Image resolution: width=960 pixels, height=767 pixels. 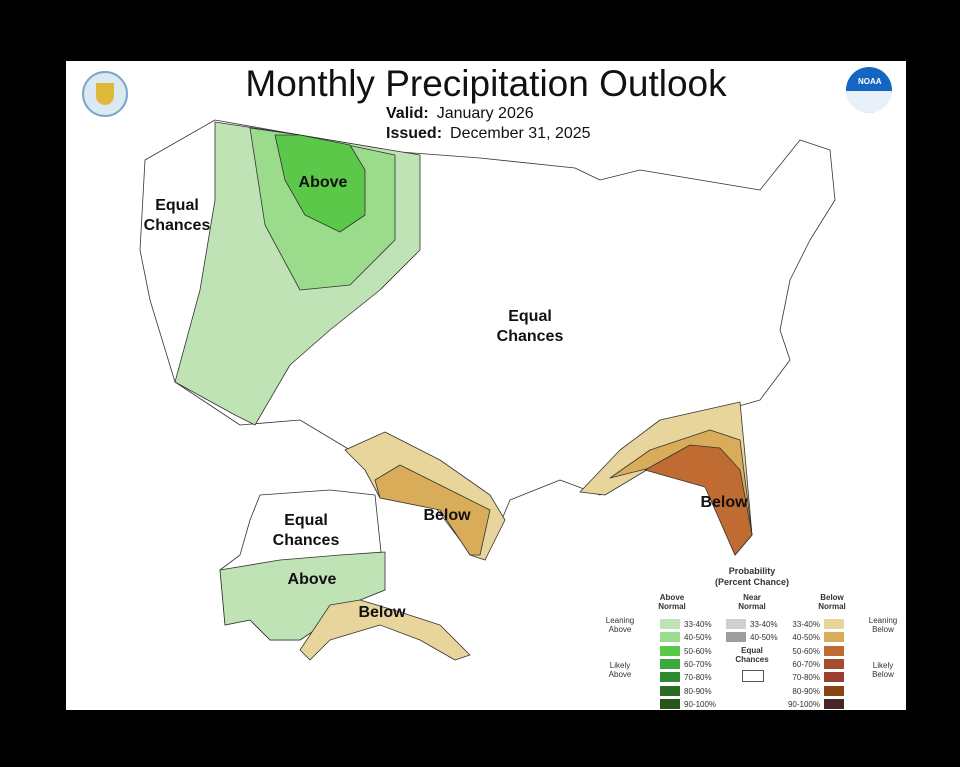 I want to click on equal-chances-2: Chances, so click(x=752, y=659).